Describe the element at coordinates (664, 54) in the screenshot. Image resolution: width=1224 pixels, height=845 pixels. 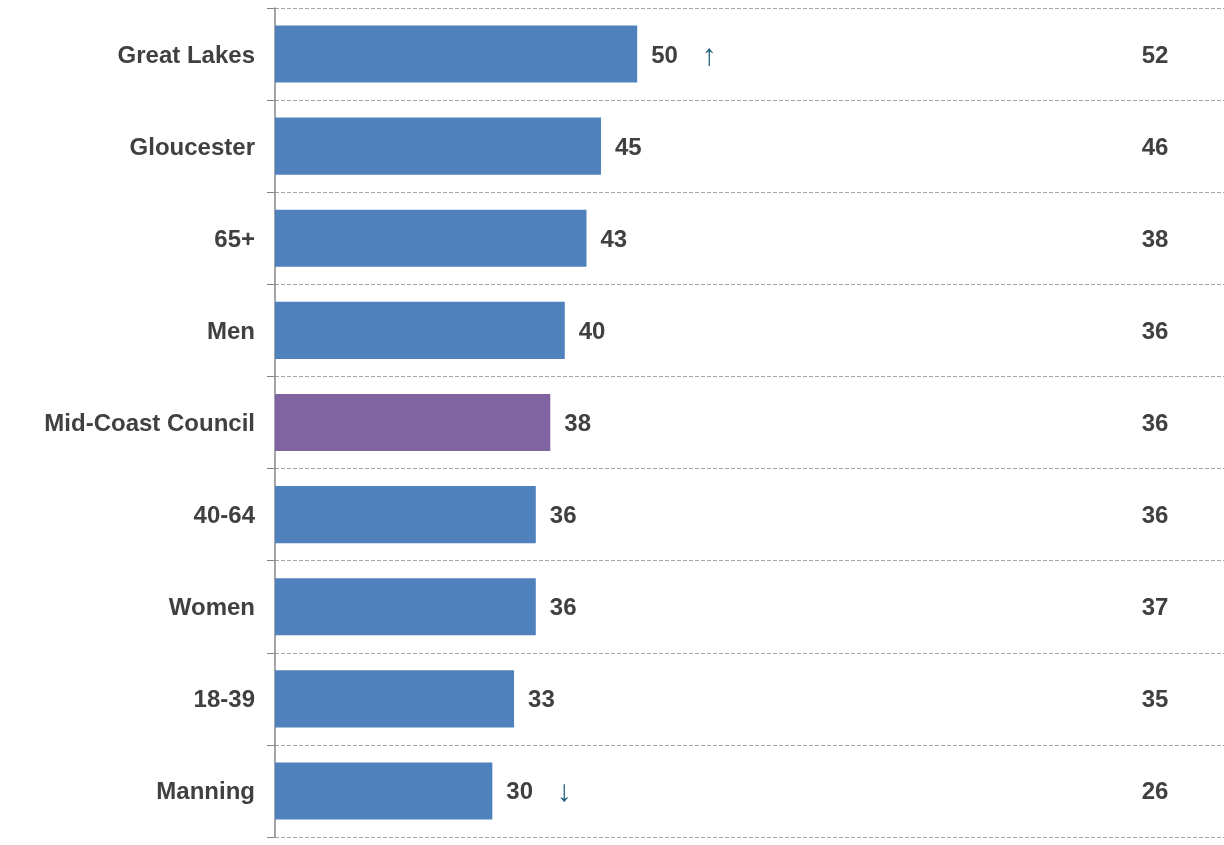
I see `data-label: 50` at that location.